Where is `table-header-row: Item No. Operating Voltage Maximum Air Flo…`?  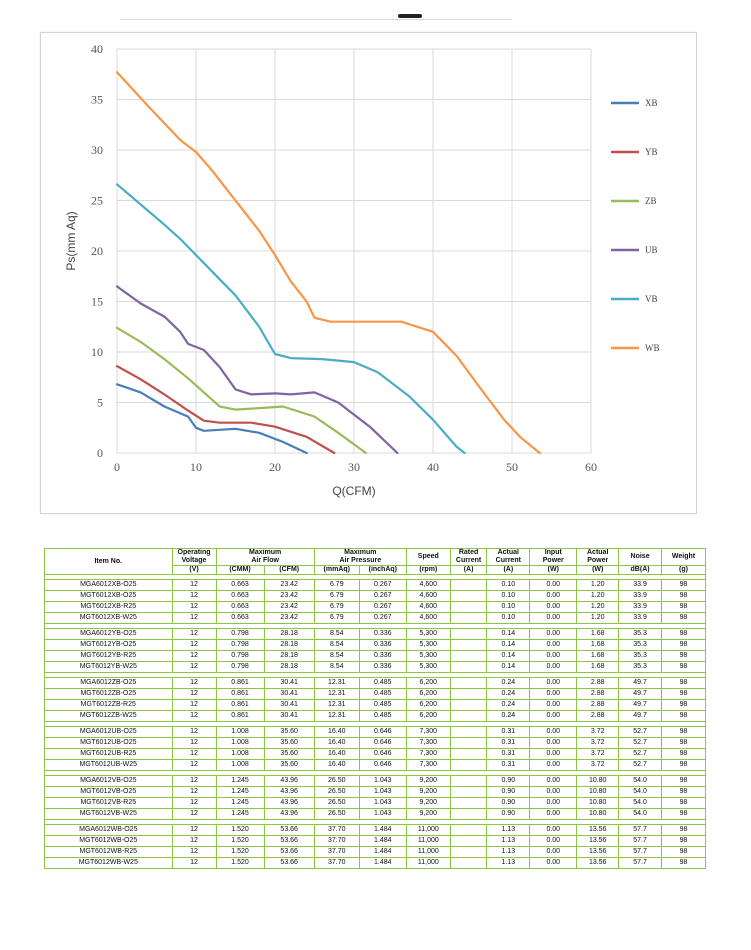
table-header-row: Item No. Operating Voltage Maximum Air Flo… is located at coordinates (375, 561).